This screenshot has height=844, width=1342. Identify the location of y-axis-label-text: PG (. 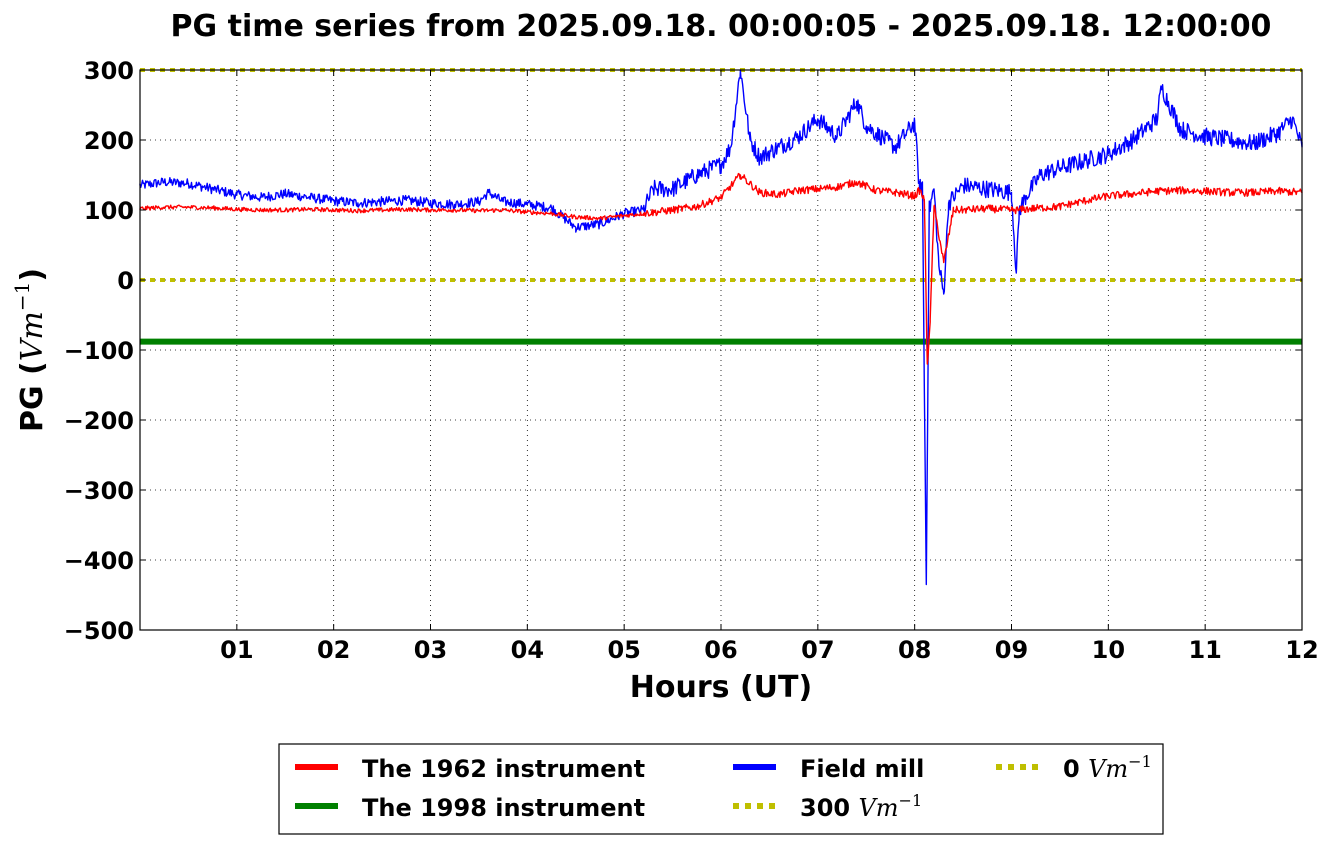
(32, 396).